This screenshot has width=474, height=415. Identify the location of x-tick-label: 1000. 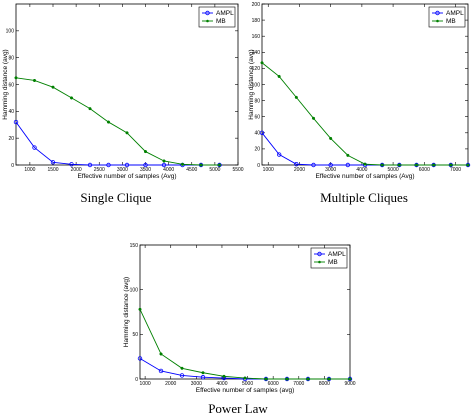
(268, 170).